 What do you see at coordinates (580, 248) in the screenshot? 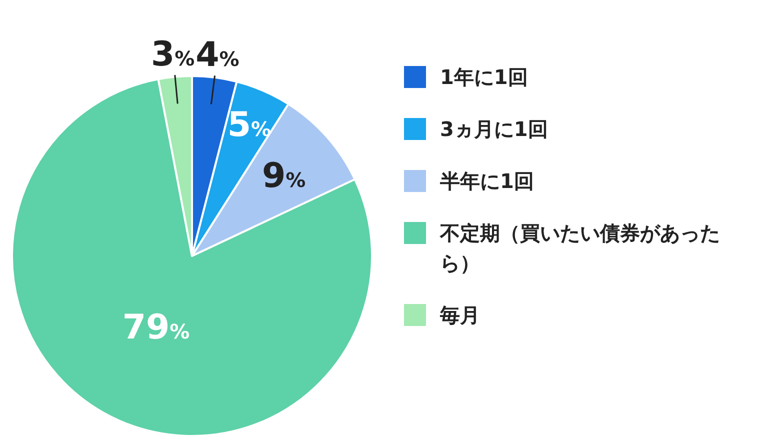
I see `legend-label: 不定期（買いたい債券があったら）` at bounding box center [580, 248].